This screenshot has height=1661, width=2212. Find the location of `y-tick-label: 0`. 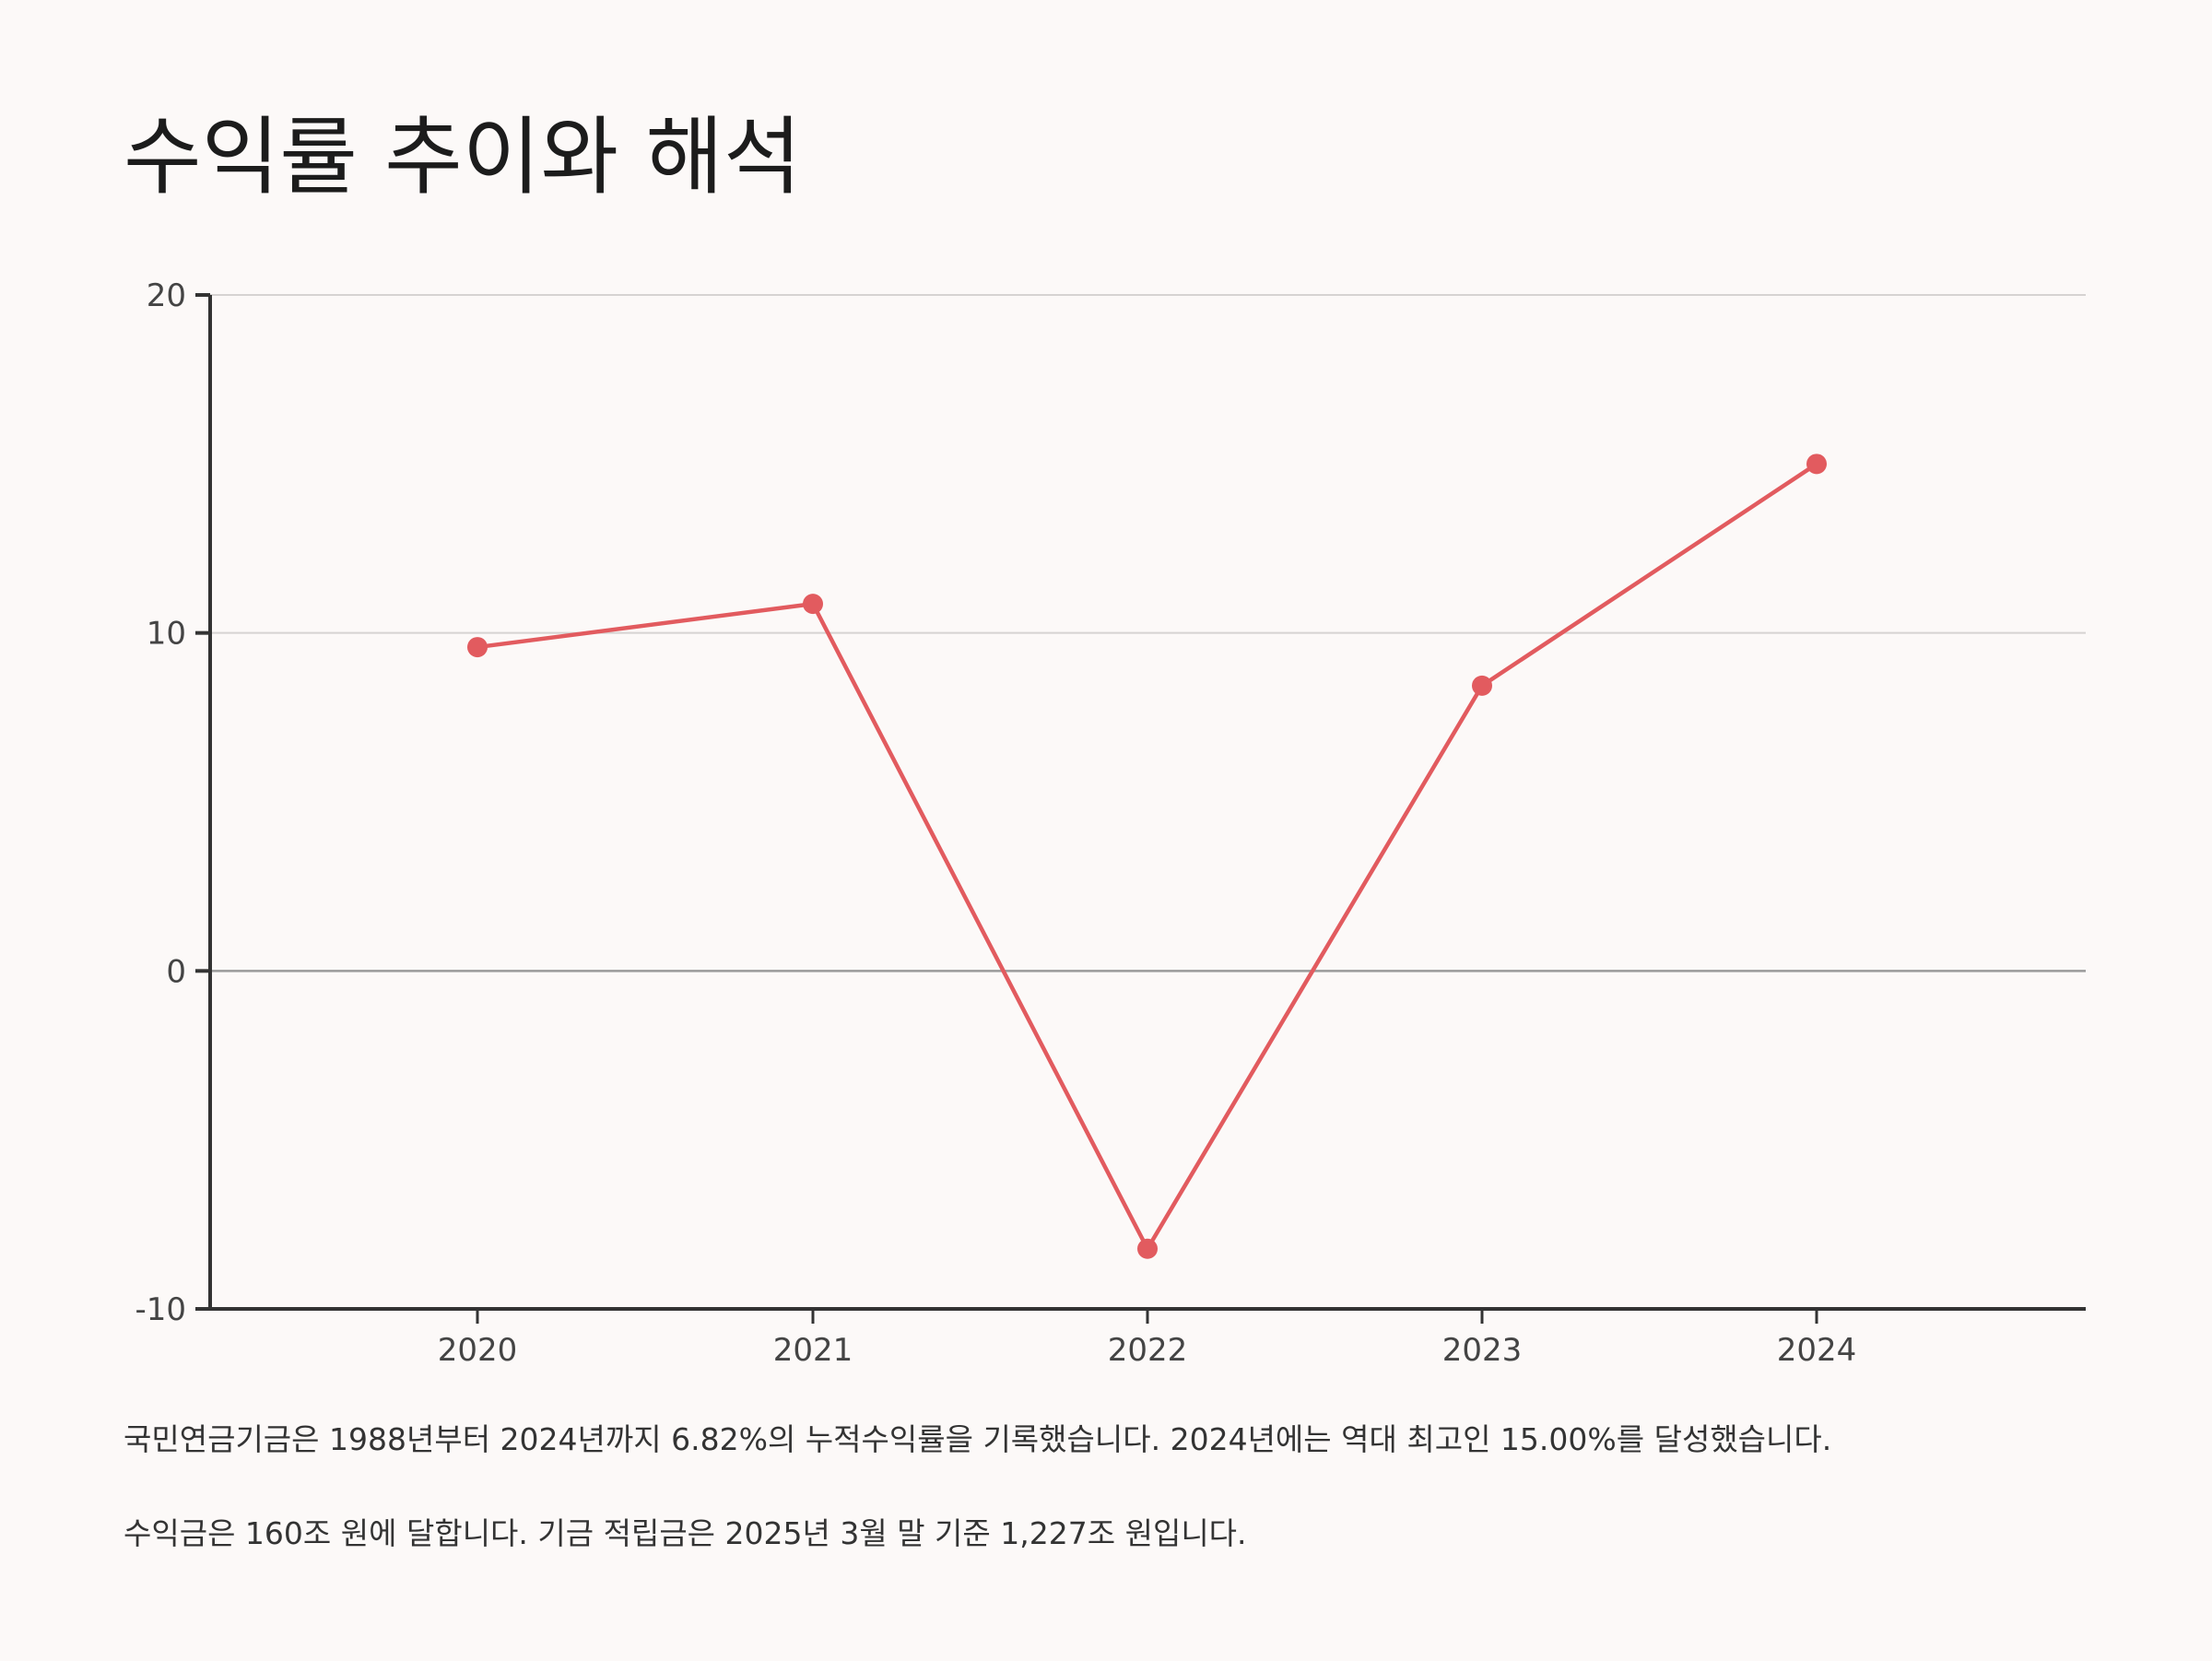

y-tick-label: 0 is located at coordinates (176, 972).